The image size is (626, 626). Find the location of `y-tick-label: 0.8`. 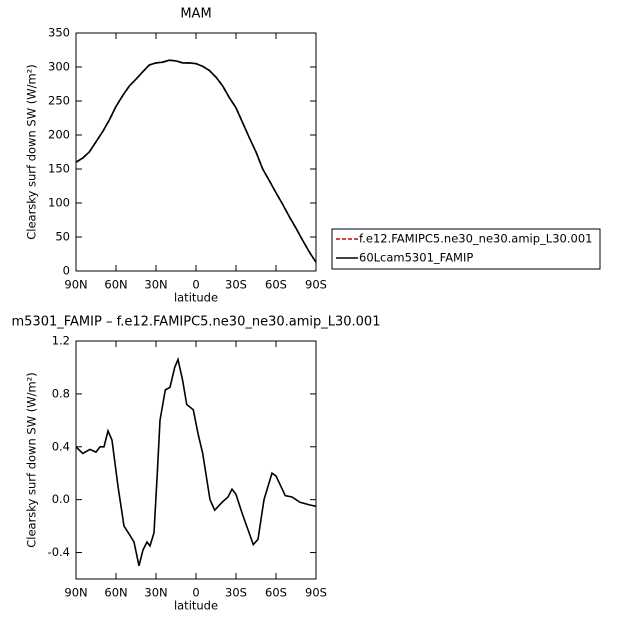

y-tick-label: 0.8 is located at coordinates (61, 393).